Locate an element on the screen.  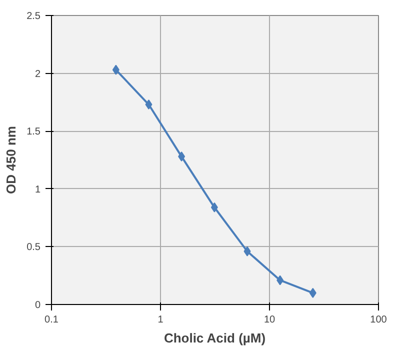
x-axis-title: Cholic Acid (µM) is located at coordinates (215, 338).